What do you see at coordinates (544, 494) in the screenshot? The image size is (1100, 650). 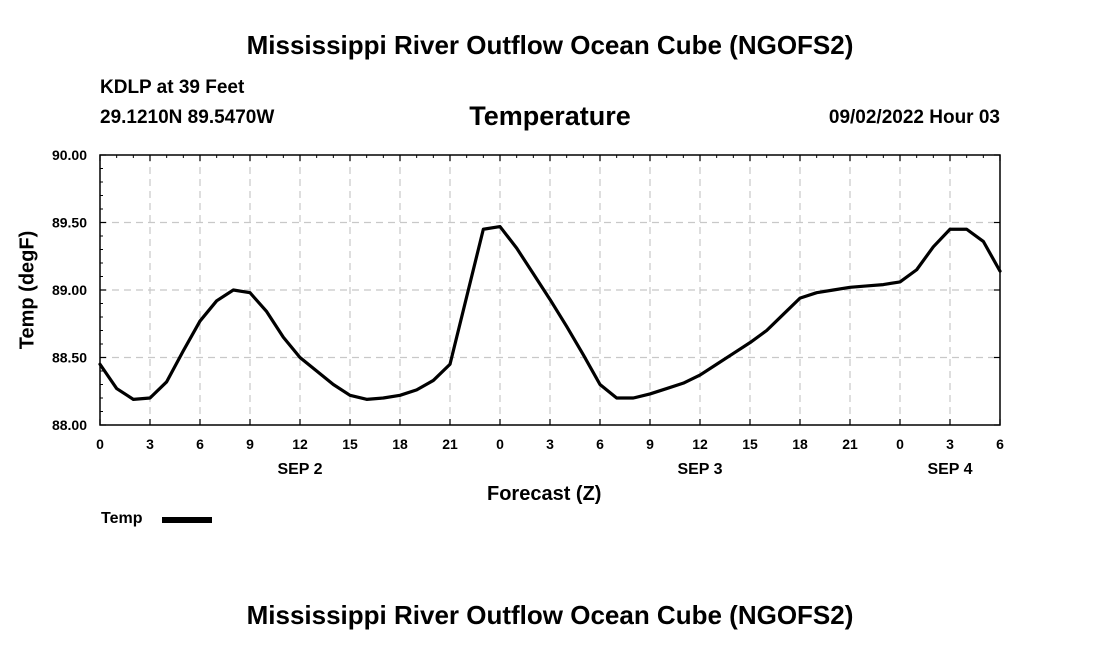 I see `x-axis-label: Forecast (Z)` at bounding box center [544, 494].